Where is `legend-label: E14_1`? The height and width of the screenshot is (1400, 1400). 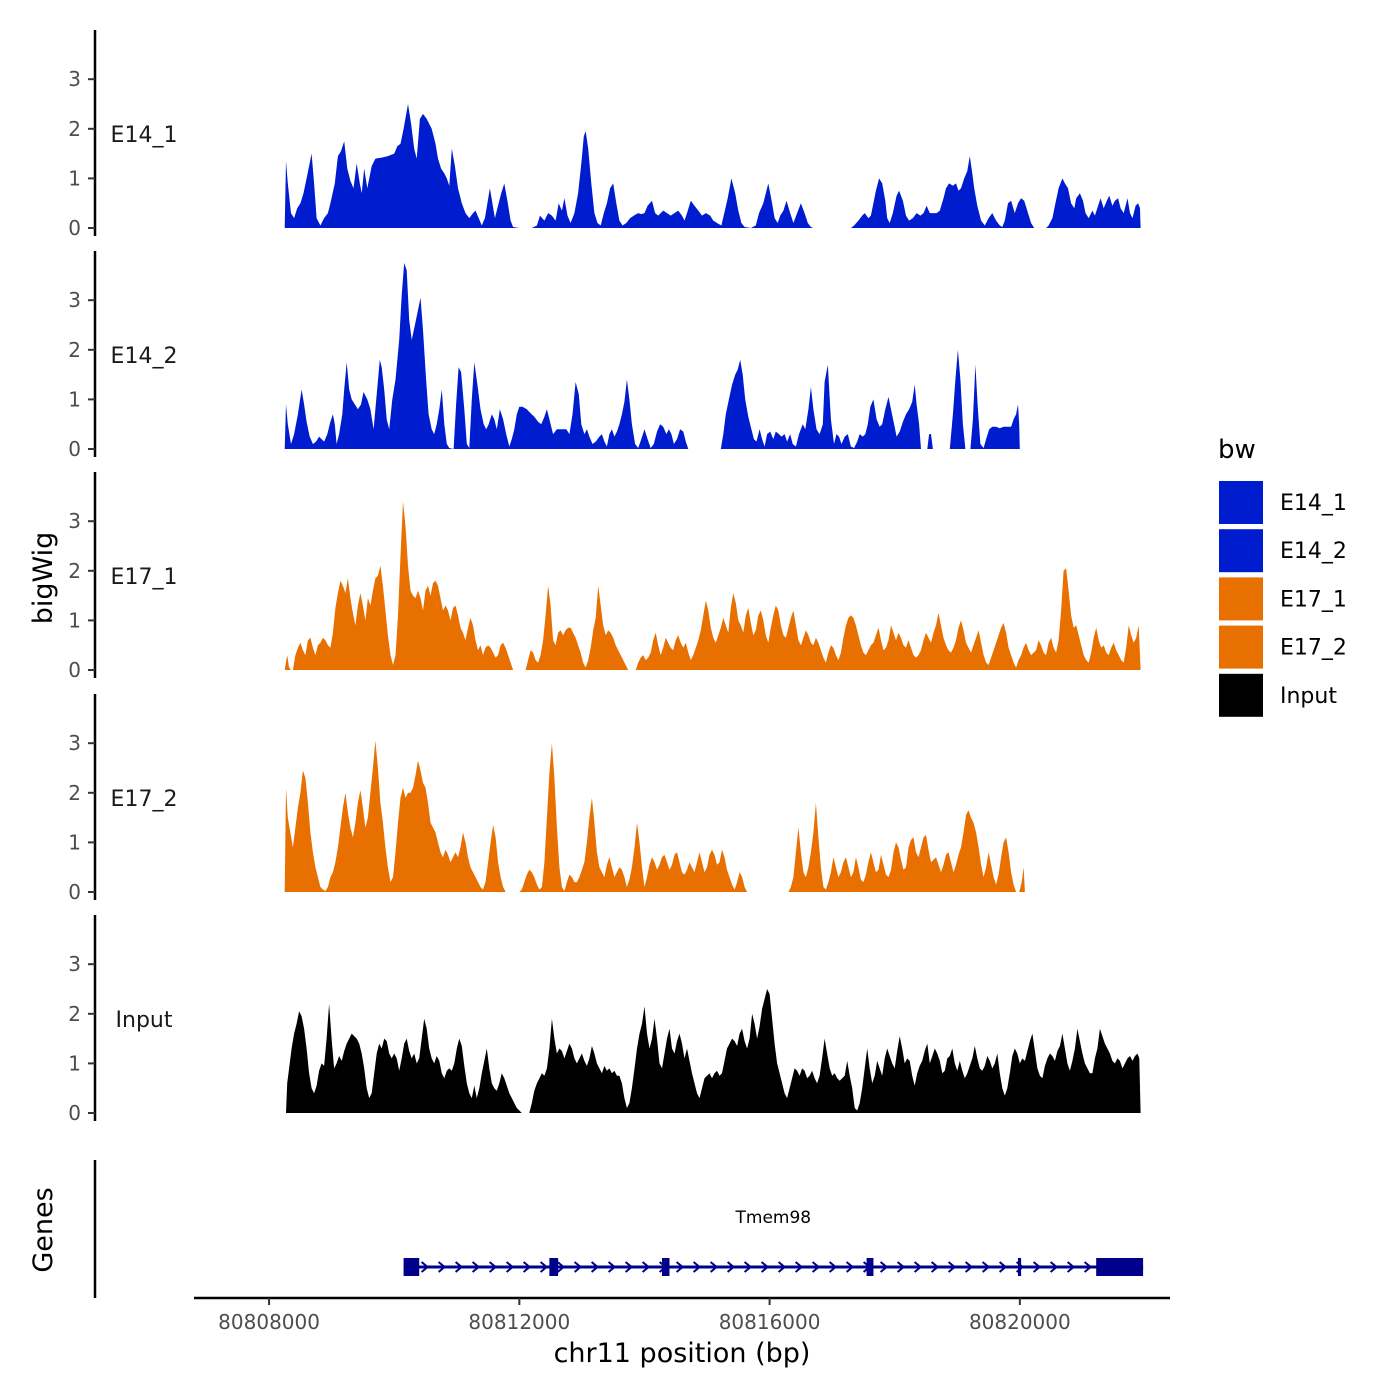 legend-label: E14_1 is located at coordinates (1313, 503).